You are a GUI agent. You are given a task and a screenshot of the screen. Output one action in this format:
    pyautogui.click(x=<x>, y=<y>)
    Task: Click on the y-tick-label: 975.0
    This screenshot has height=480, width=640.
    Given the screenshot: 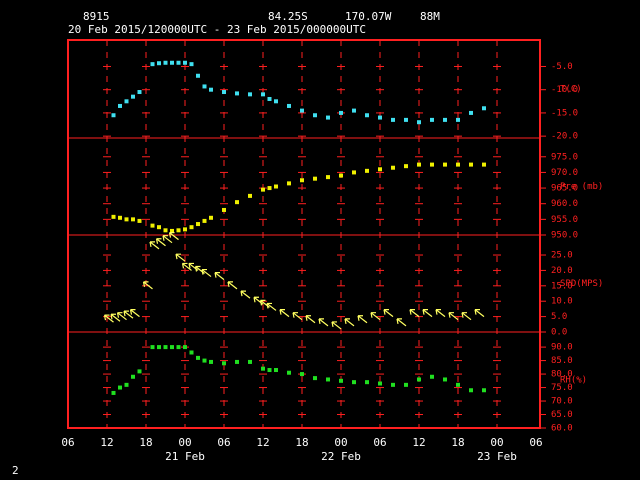 What is the action you would take?
    pyautogui.click(x=564, y=157)
    